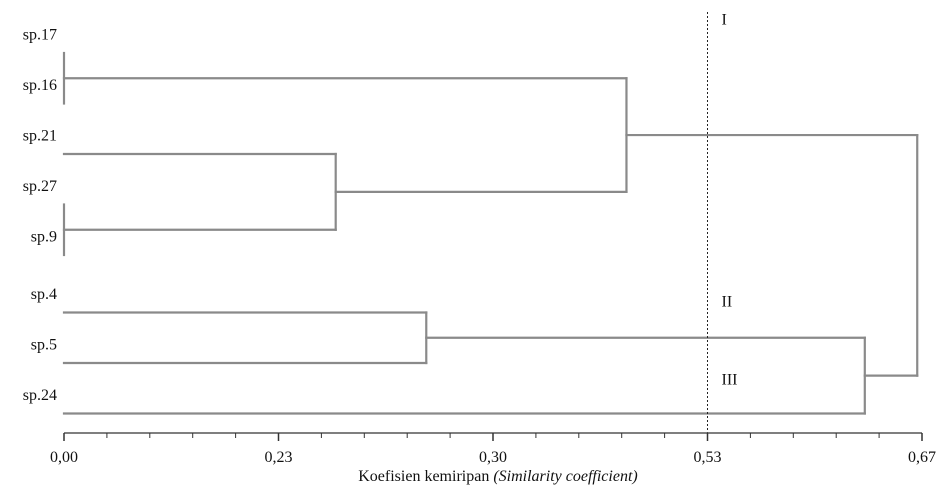 The height and width of the screenshot is (492, 948). I want to click on leaf-label-sp-4: sp.4, so click(44, 294).